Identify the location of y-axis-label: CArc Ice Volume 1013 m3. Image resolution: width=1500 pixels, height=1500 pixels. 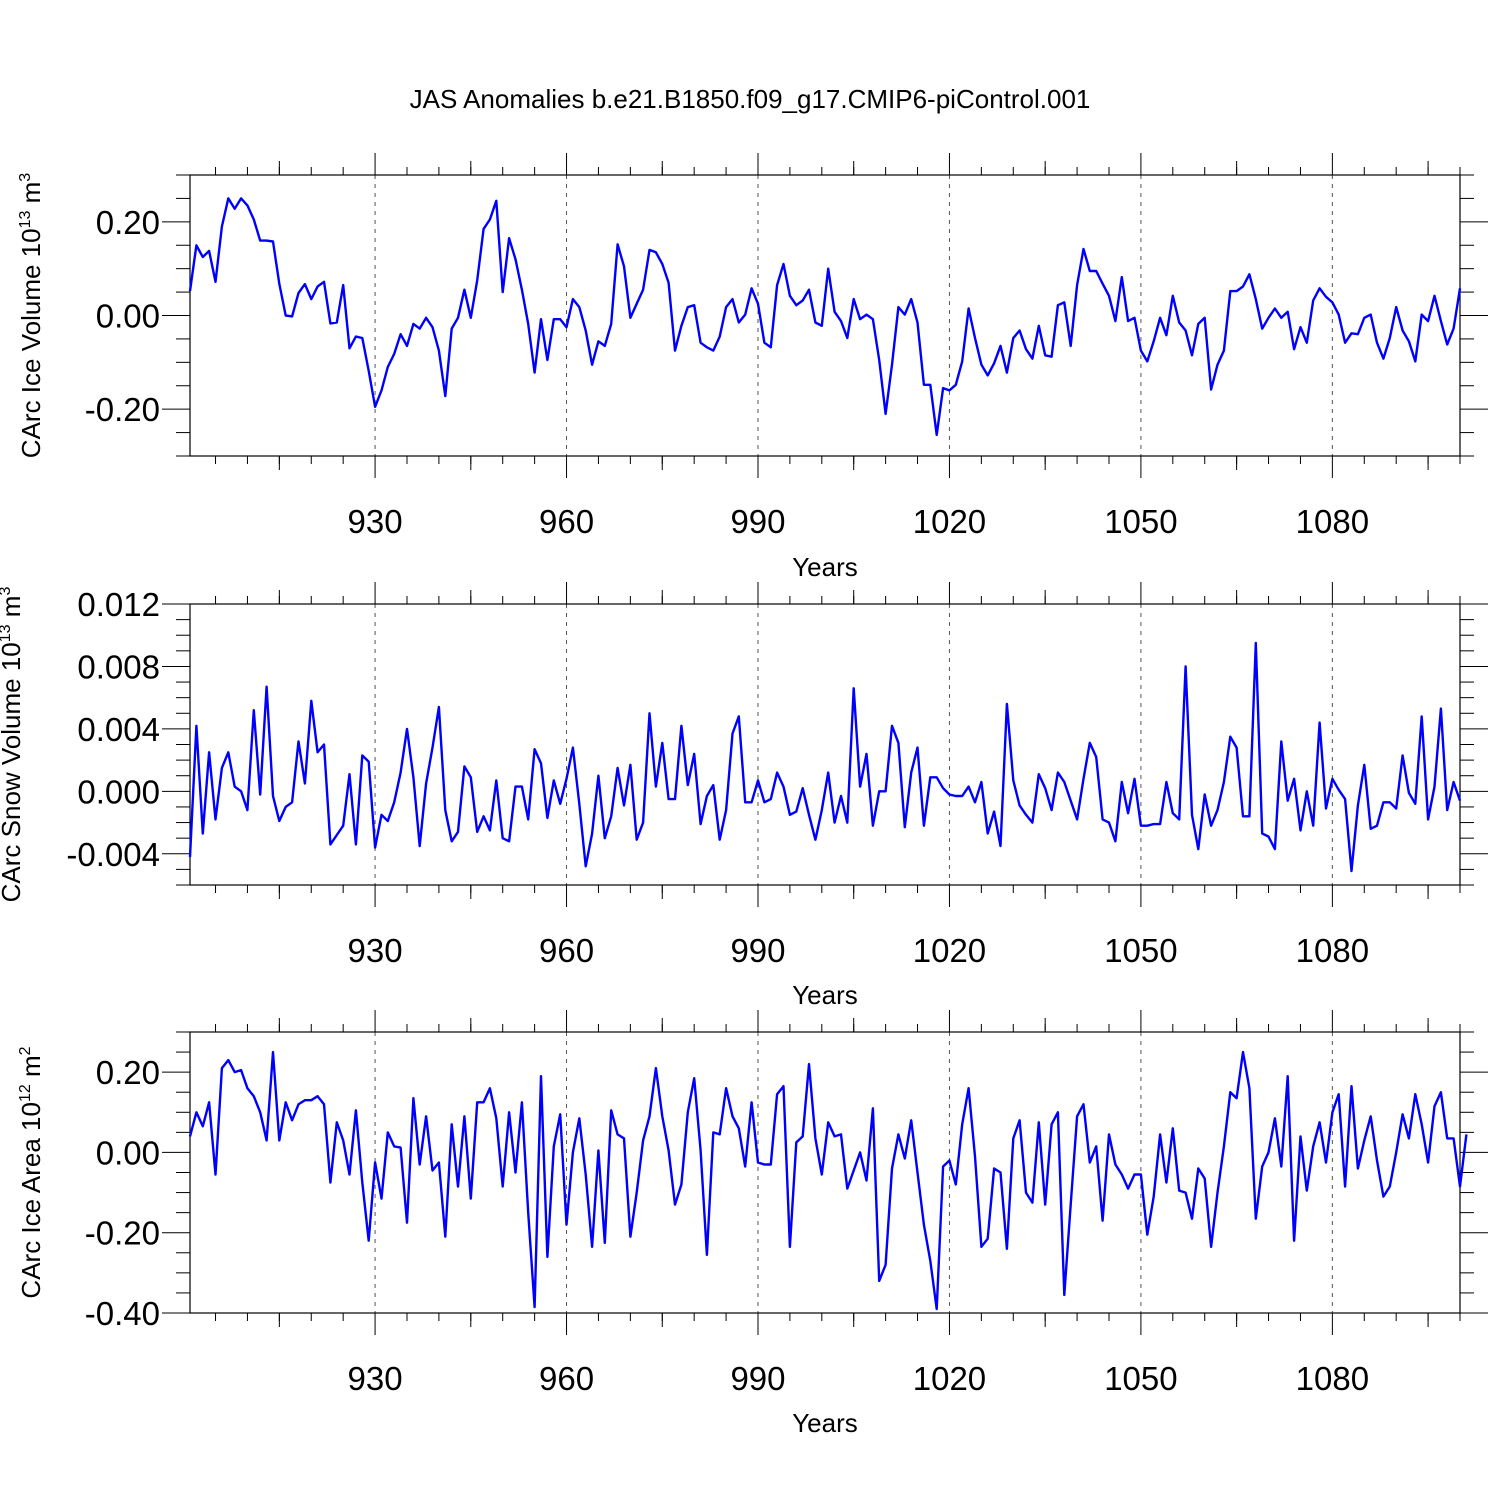
(31, 315).